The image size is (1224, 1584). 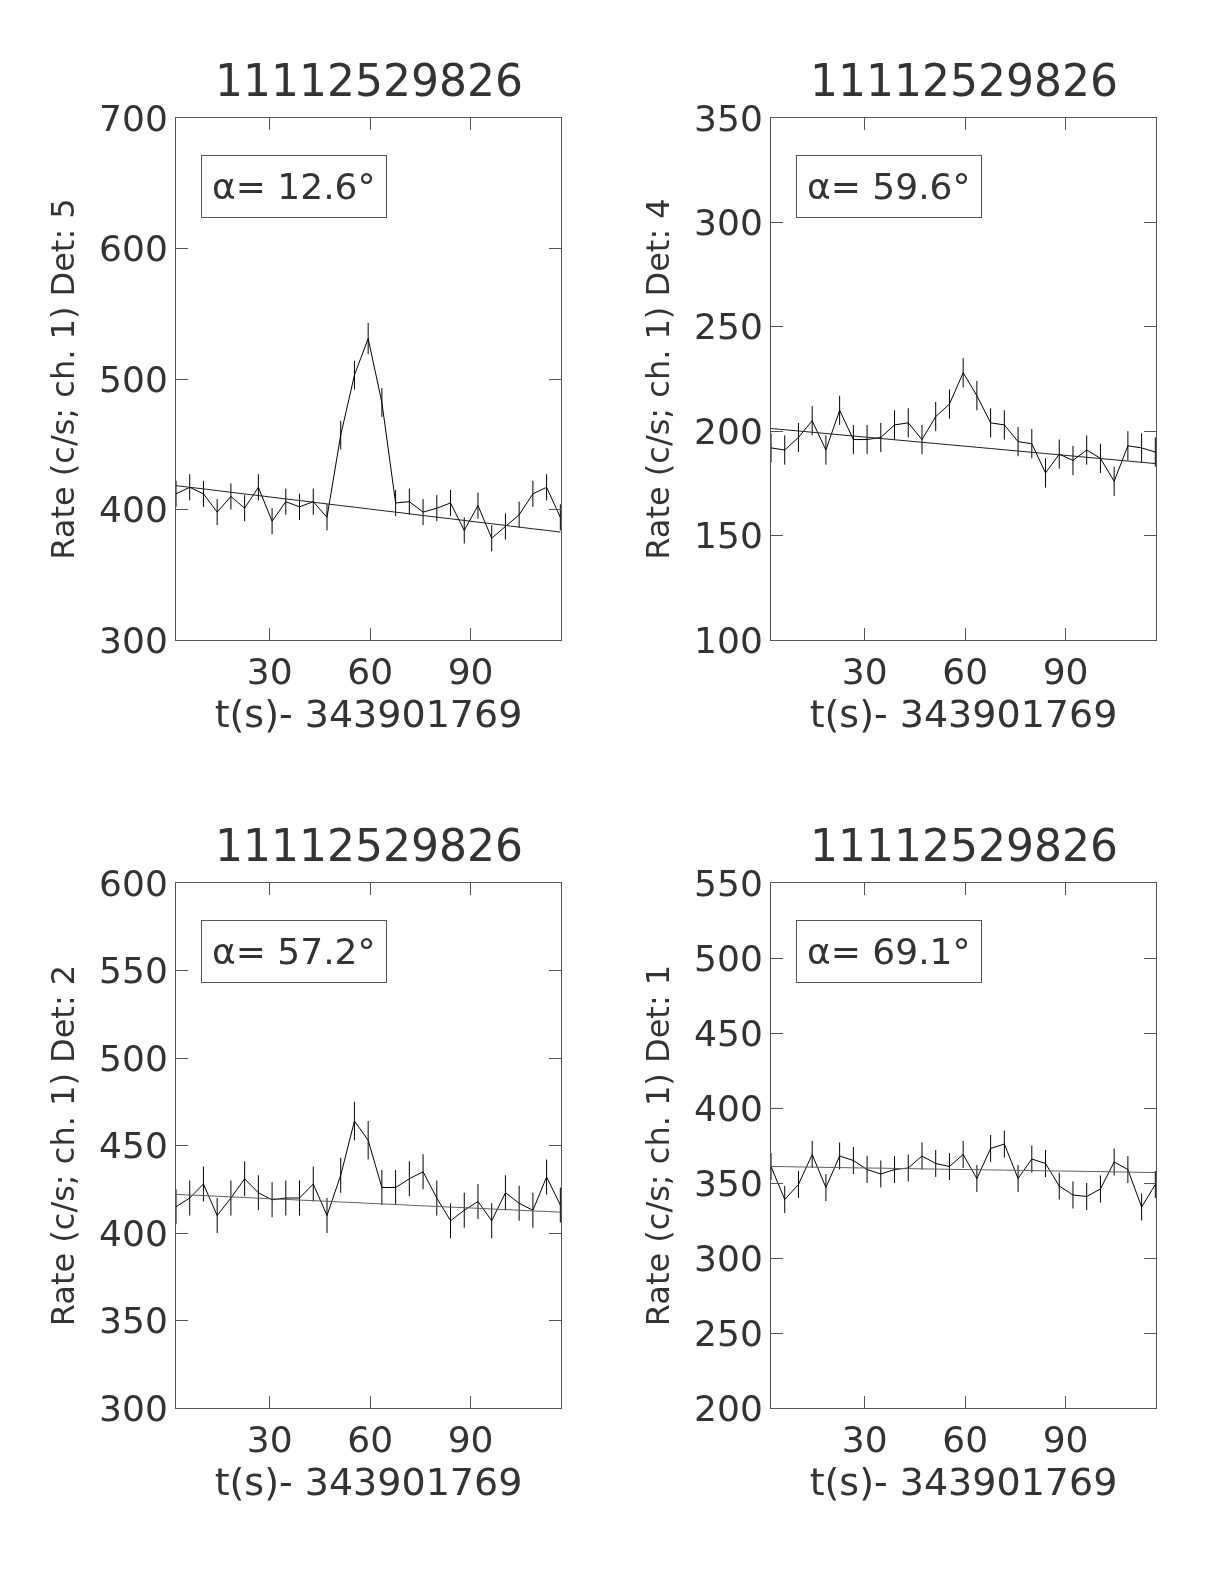 What do you see at coordinates (889, 951) in the screenshot?
I see `annotation: α= 69.1°` at bounding box center [889, 951].